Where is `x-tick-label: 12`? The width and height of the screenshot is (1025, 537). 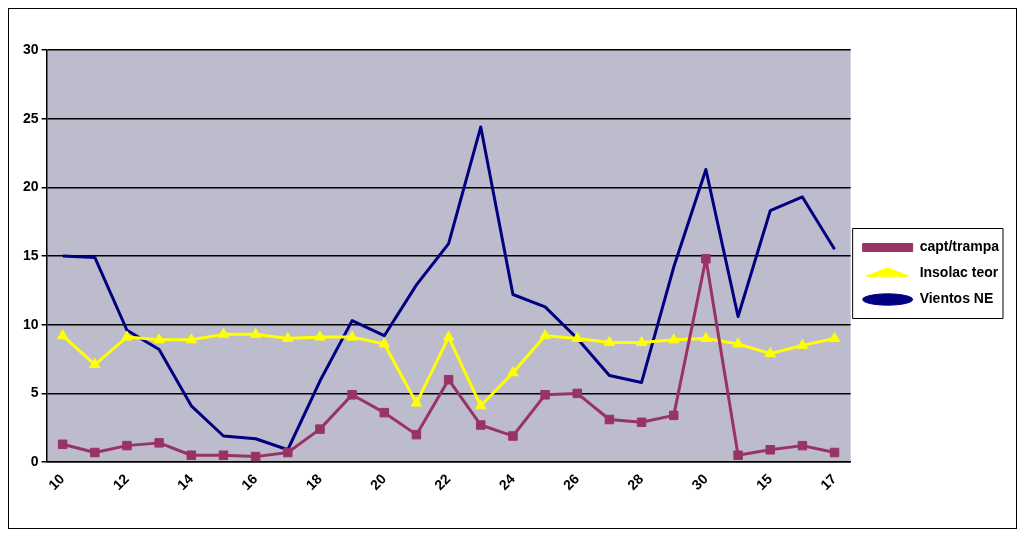 x-tick-label: 12 is located at coordinates (120, 481).